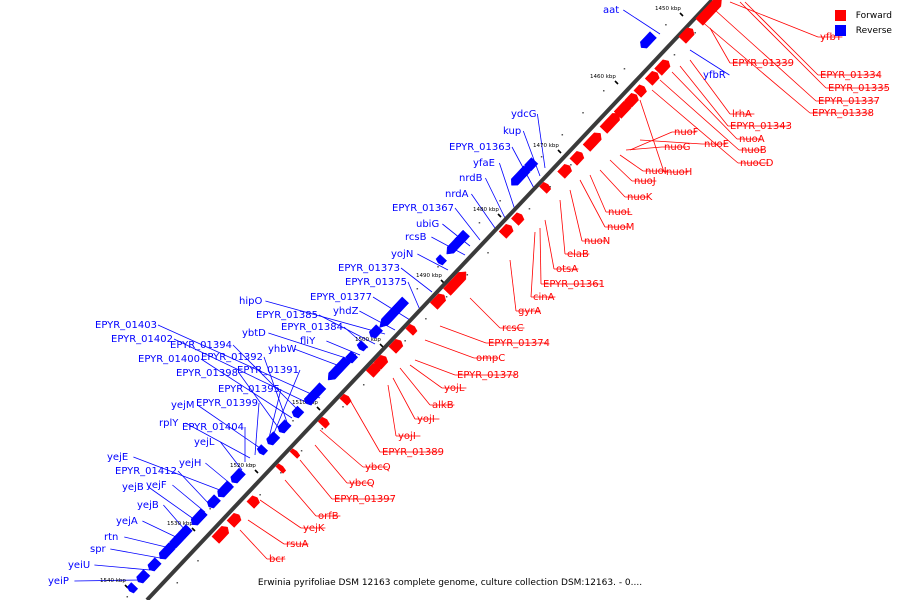 Image resolution: width=900 pixels, height=600 pixels. I want to click on reverse-gene-label: EPYR_01404, so click(213, 427).